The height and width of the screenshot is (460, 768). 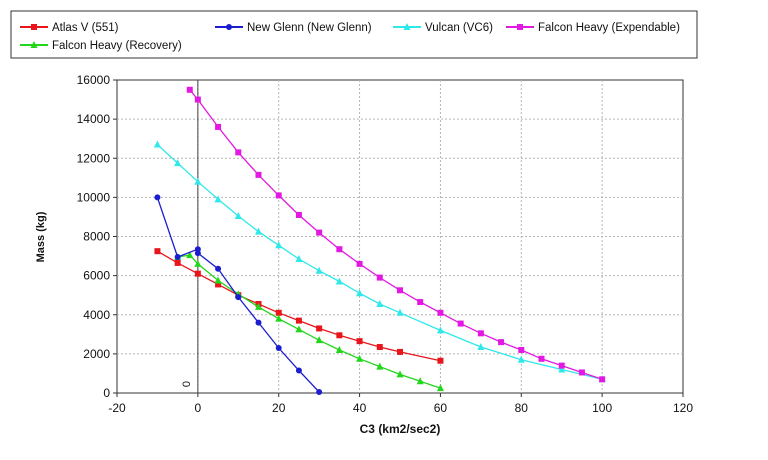 I want to click on x-tick-label: 60, so click(x=441, y=408).